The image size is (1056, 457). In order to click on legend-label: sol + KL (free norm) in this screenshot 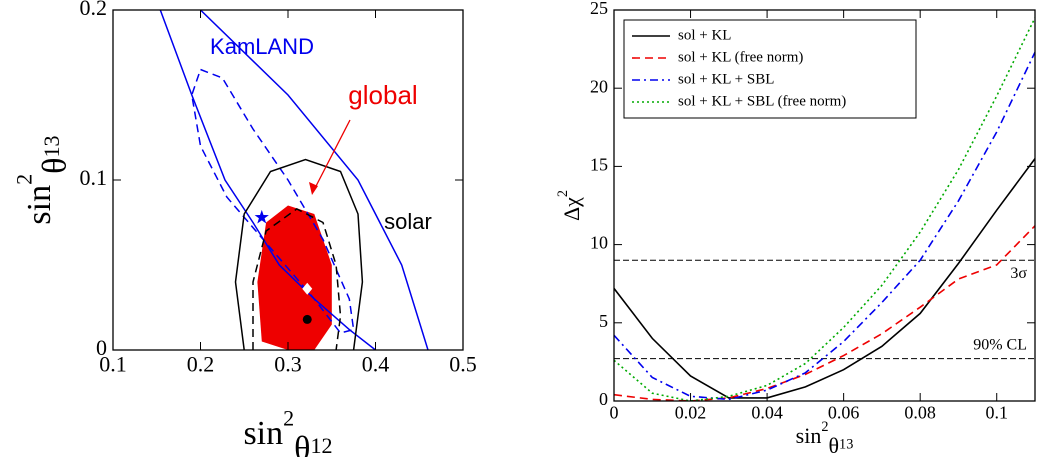, I will do `click(740, 57)`.